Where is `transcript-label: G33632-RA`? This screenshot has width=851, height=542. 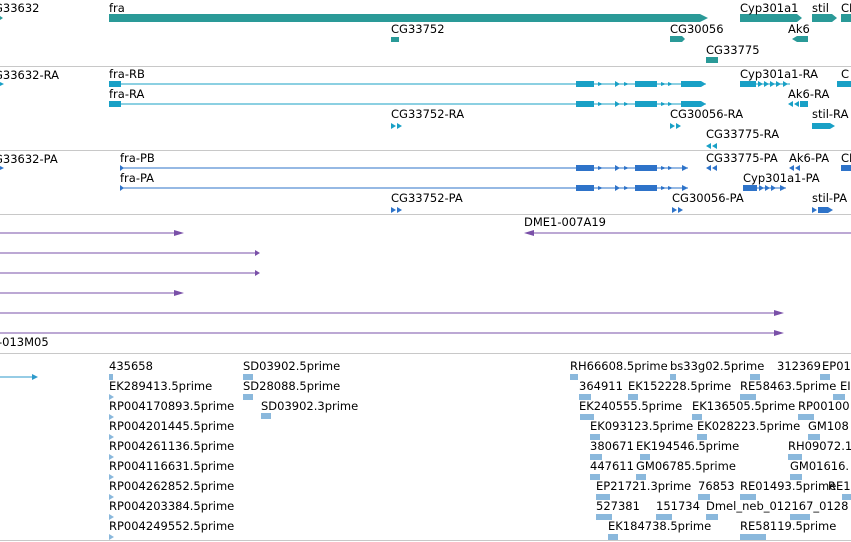
transcript-label: G33632-RA is located at coordinates (30, 75).